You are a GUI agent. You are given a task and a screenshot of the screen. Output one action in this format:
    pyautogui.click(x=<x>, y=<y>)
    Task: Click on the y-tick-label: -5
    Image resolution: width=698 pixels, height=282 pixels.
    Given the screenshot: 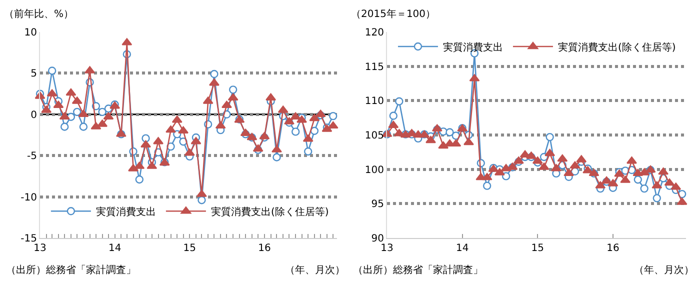 What is the action you would take?
    pyautogui.click(x=32, y=156)
    